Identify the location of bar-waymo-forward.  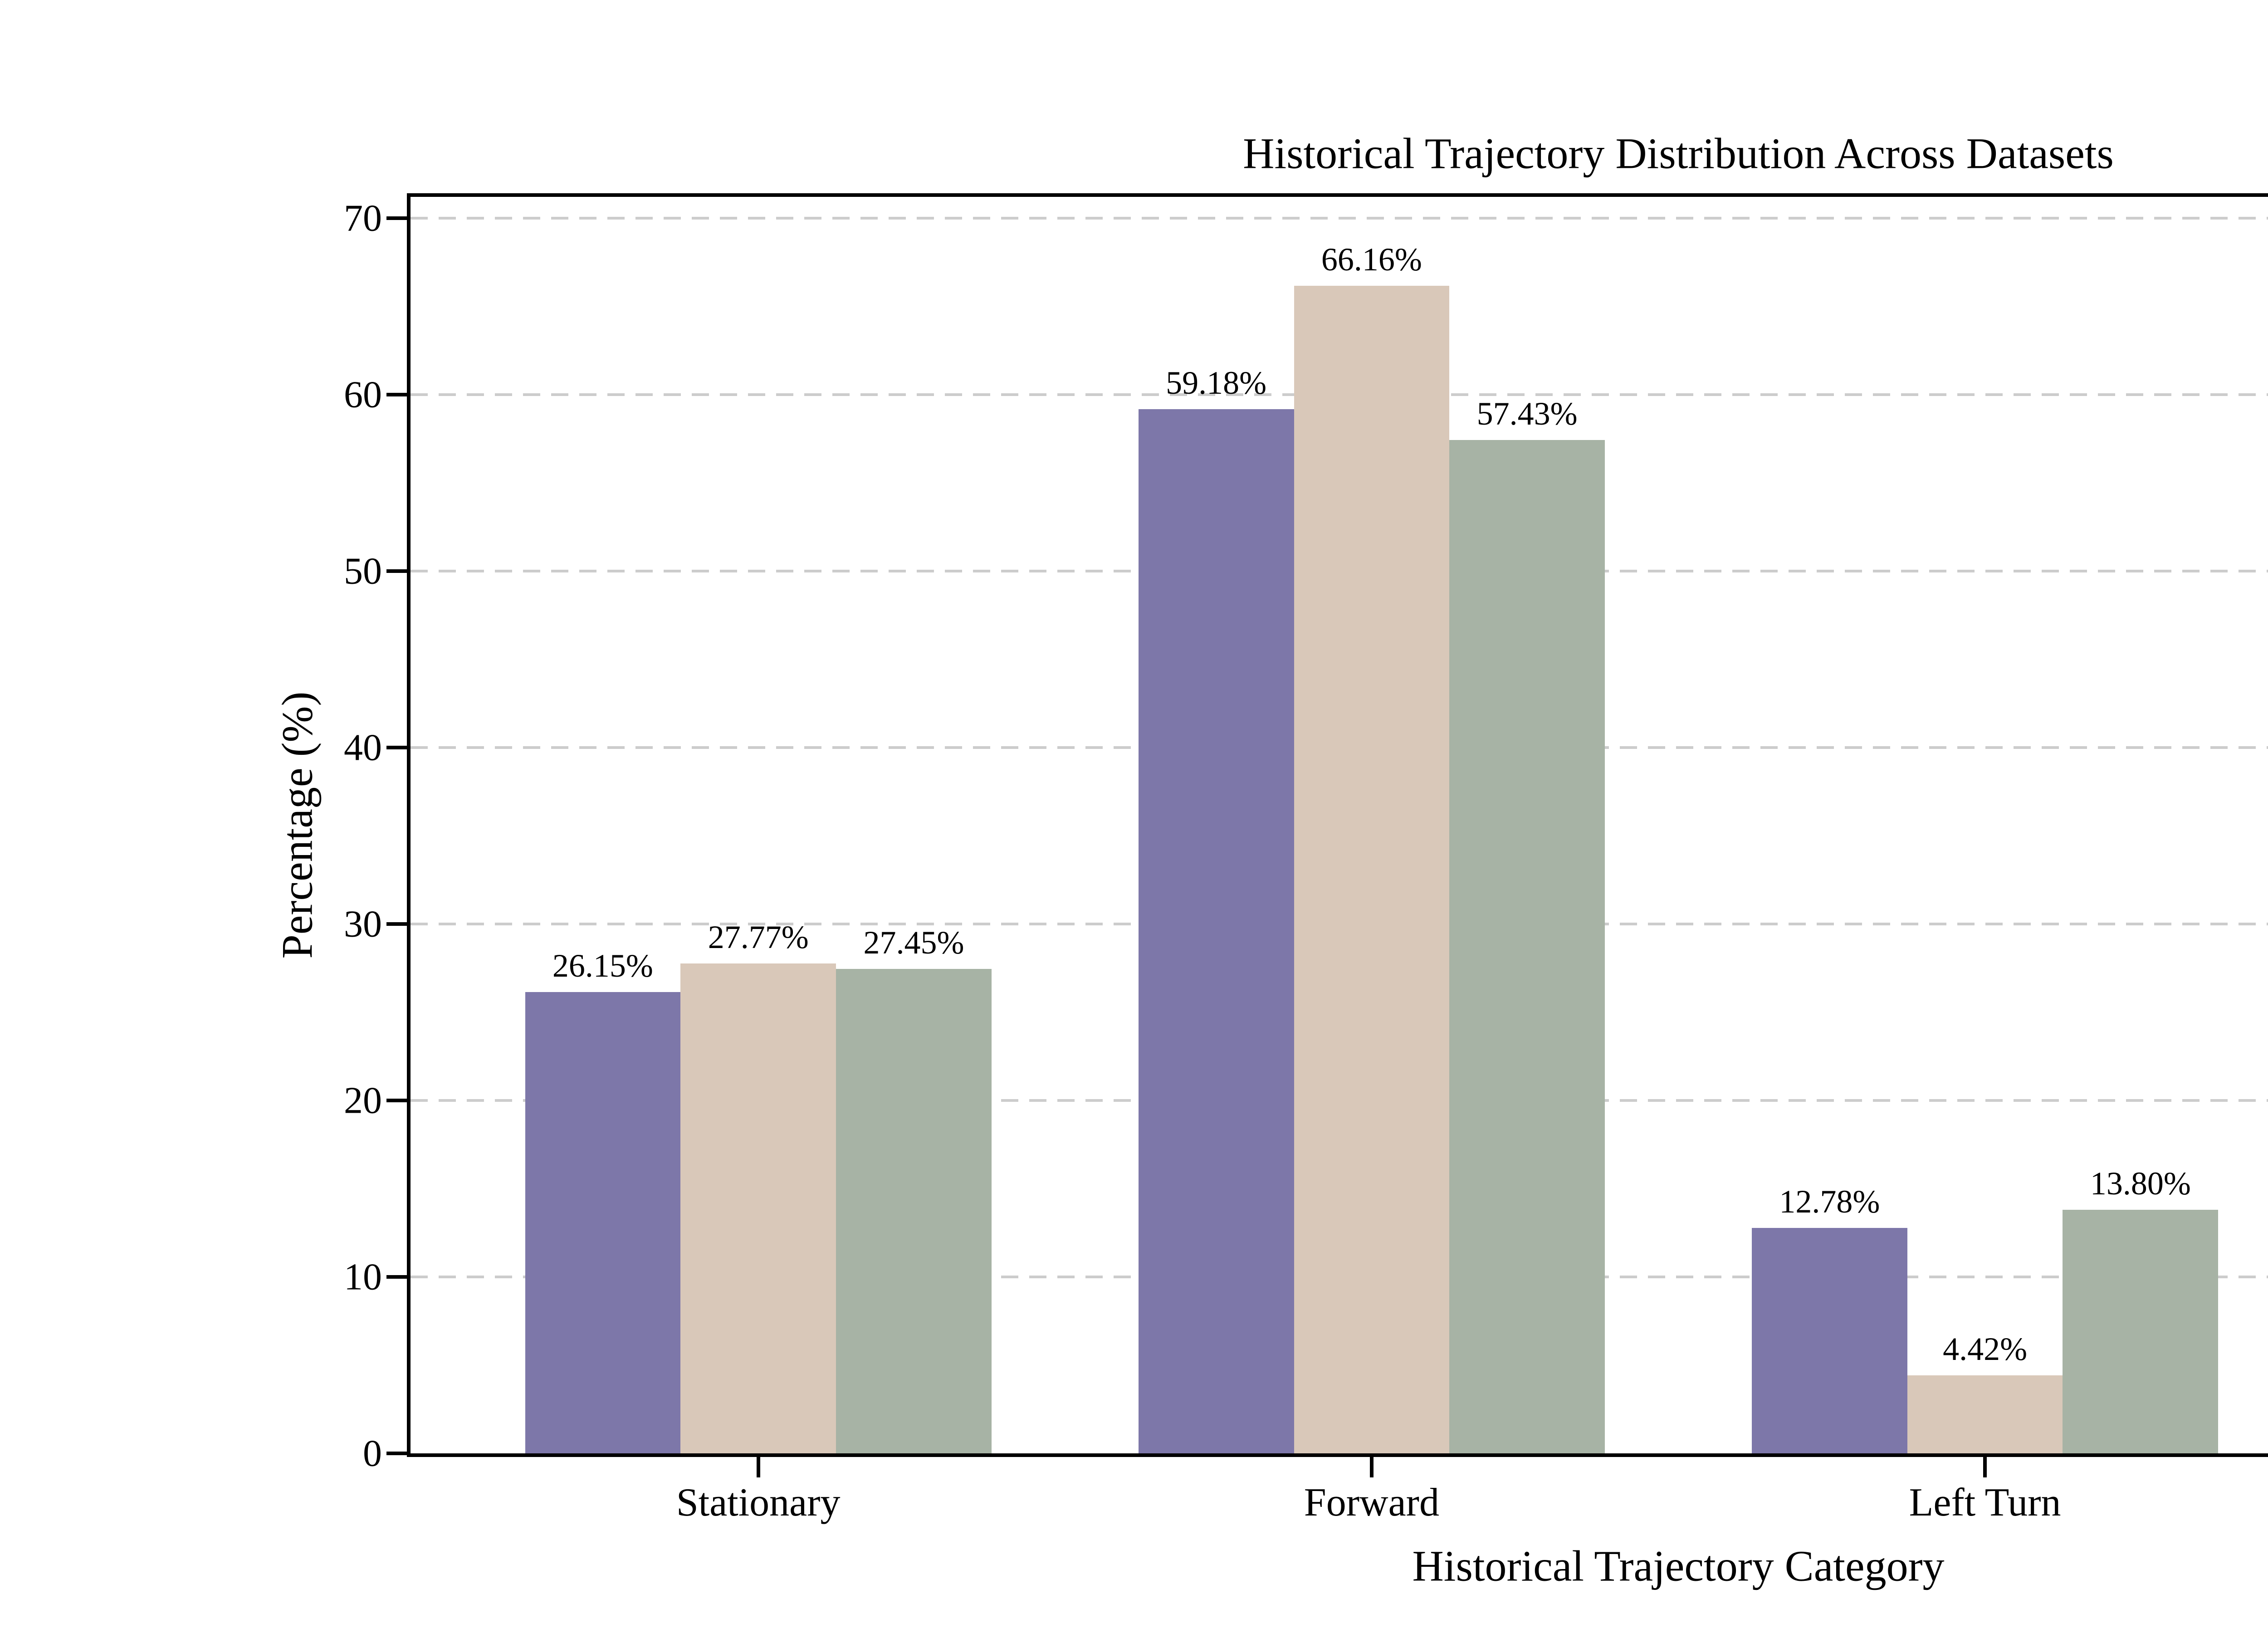
(1216, 931).